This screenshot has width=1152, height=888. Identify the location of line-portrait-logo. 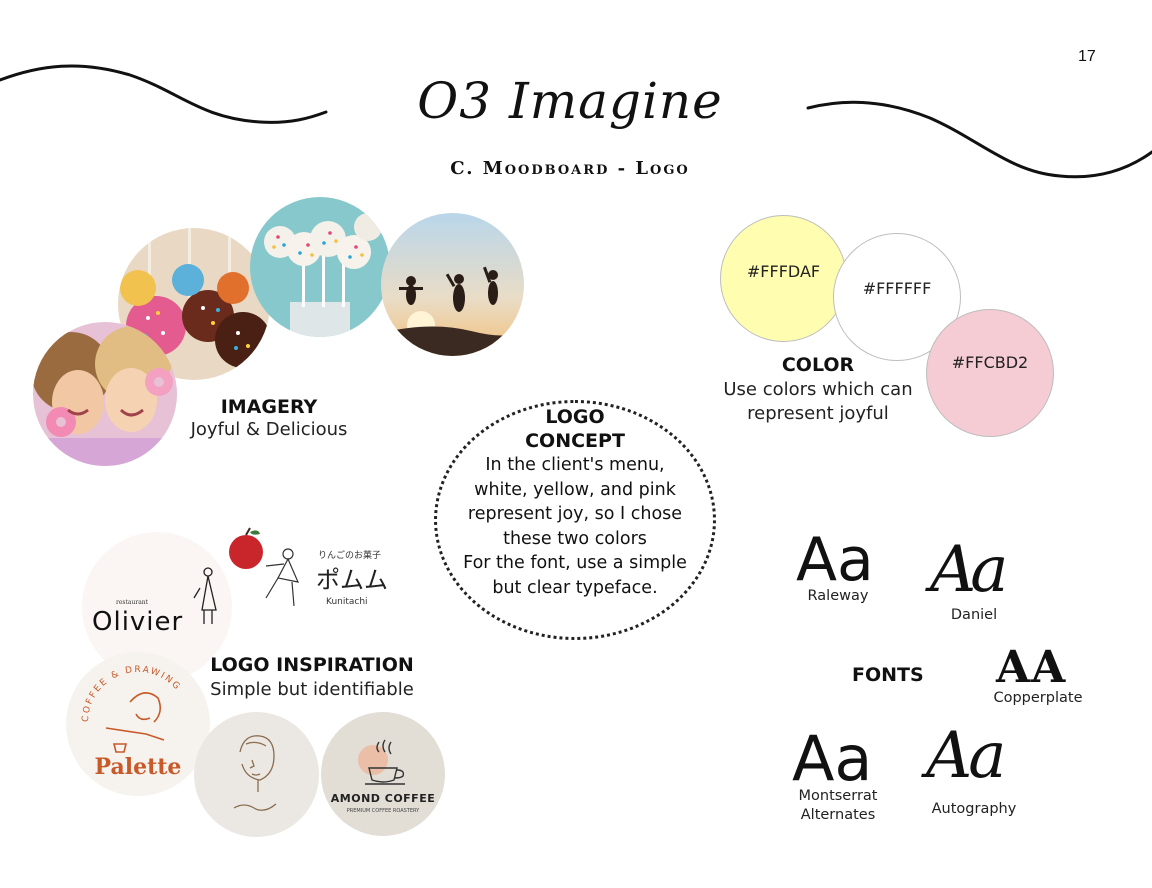
(256, 774).